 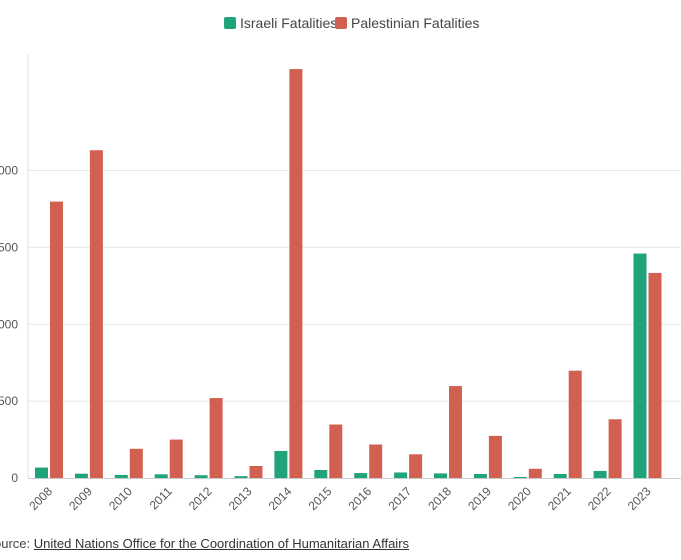 What do you see at coordinates (240, 498) in the screenshot?
I see `x-tick-label: 2013` at bounding box center [240, 498].